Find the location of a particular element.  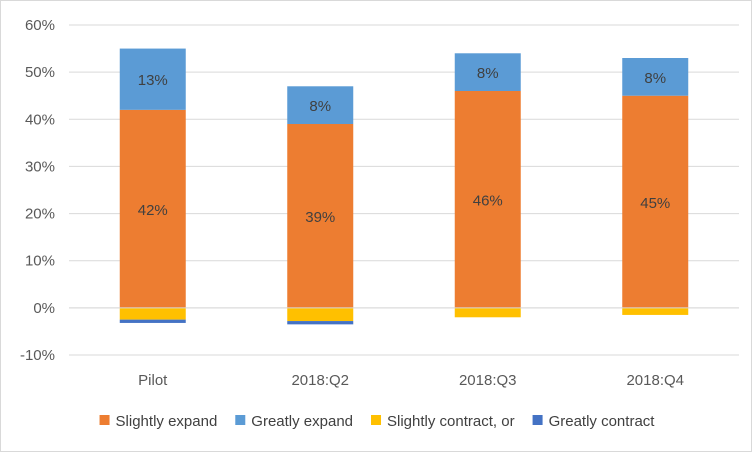

legend-label: Greatly expand is located at coordinates (302, 421).